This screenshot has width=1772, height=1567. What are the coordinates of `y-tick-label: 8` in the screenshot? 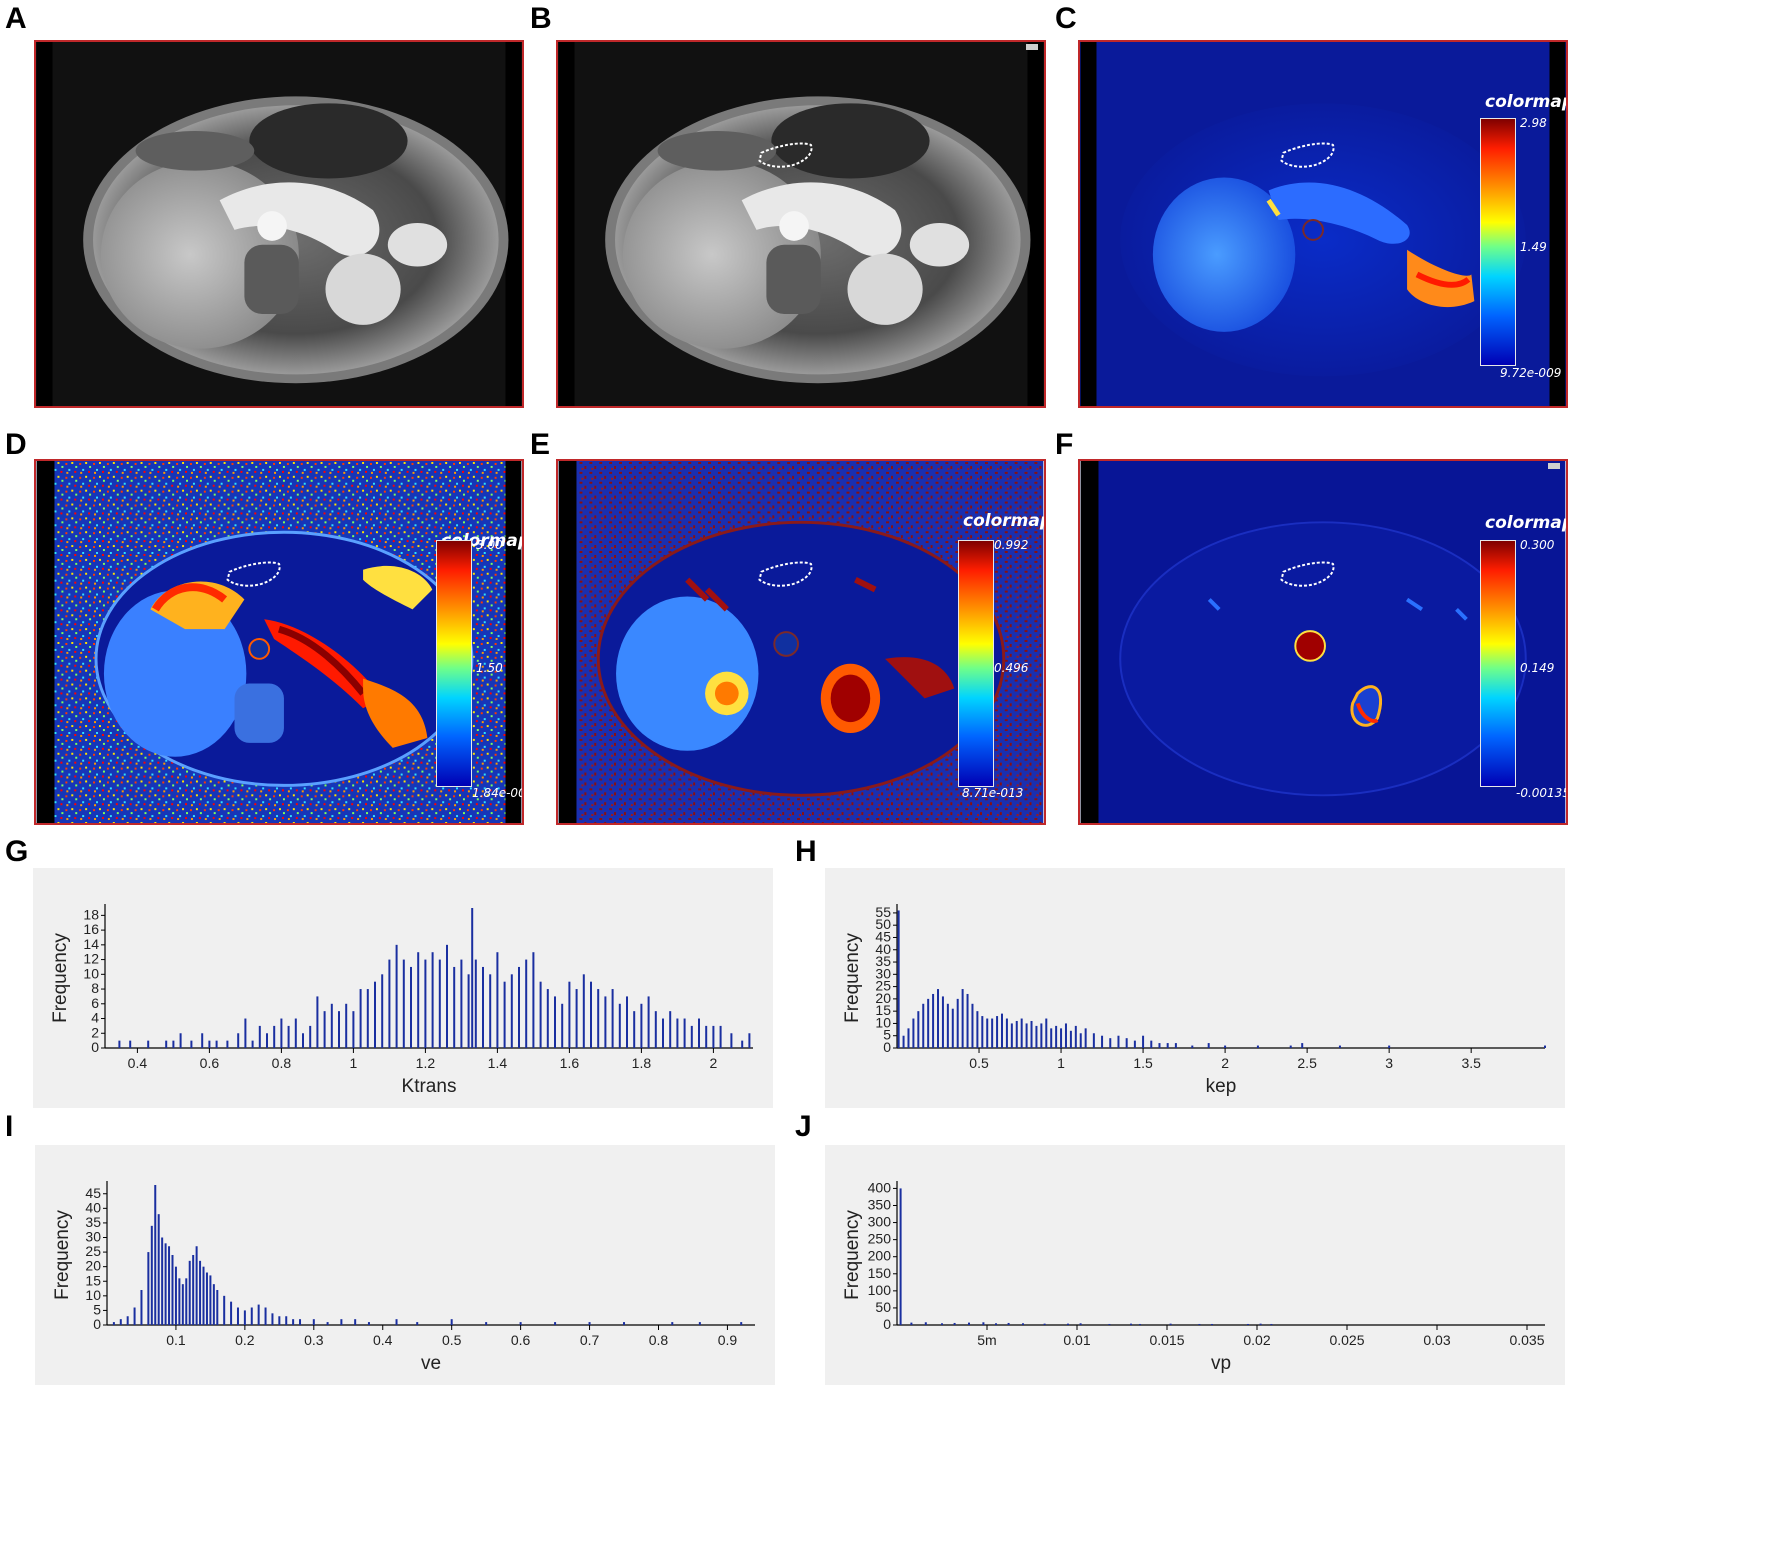 It's located at (95, 988).